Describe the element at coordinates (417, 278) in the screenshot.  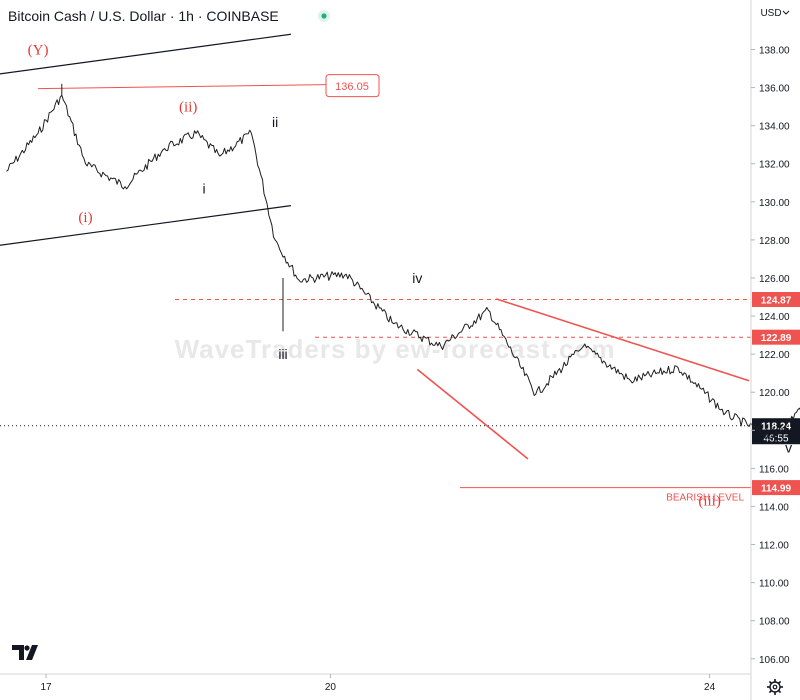
I see `wave-label: iv` at that location.